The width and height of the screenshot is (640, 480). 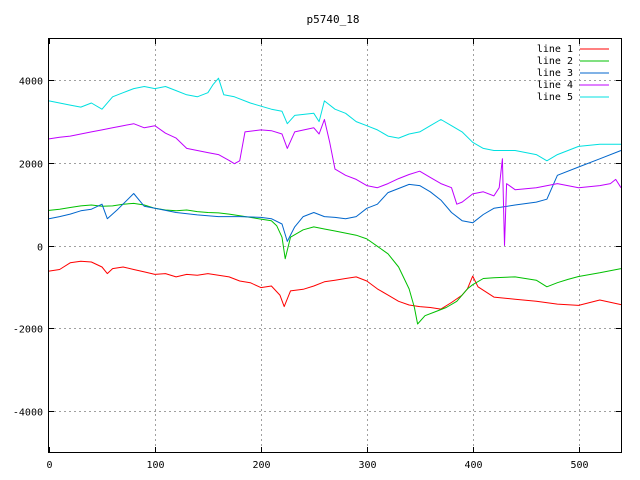 What do you see at coordinates (579, 465) in the screenshot?
I see `x-tick-label: 500` at bounding box center [579, 465].